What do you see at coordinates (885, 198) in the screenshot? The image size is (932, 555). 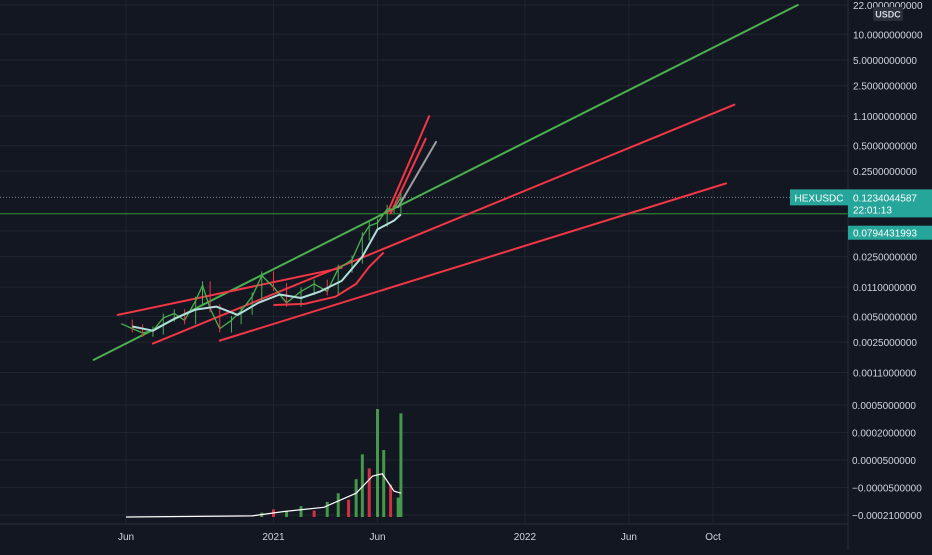 I see `last-price-value: 0.1234044587` at bounding box center [885, 198].